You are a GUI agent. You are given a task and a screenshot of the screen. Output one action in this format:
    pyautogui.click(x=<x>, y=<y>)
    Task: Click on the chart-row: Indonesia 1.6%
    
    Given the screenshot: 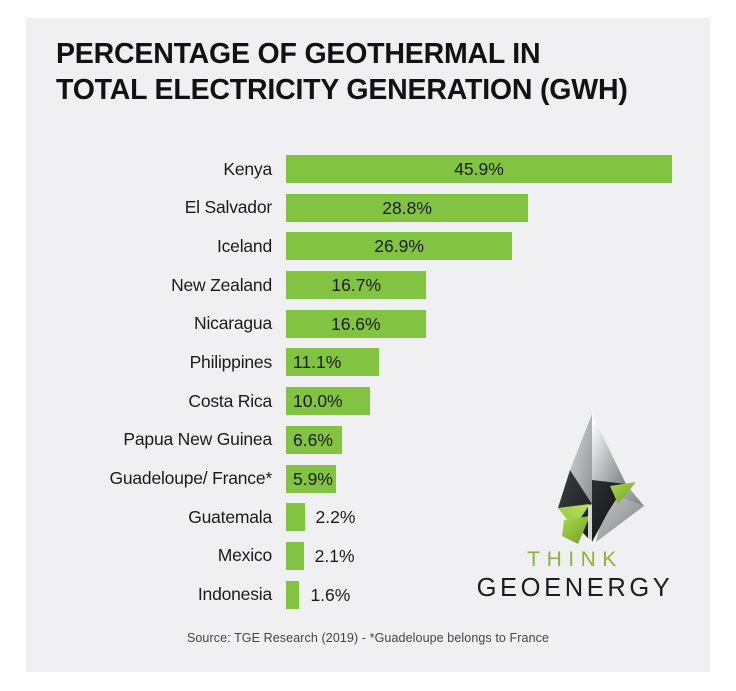 What is the action you would take?
    pyautogui.click(x=368, y=600)
    